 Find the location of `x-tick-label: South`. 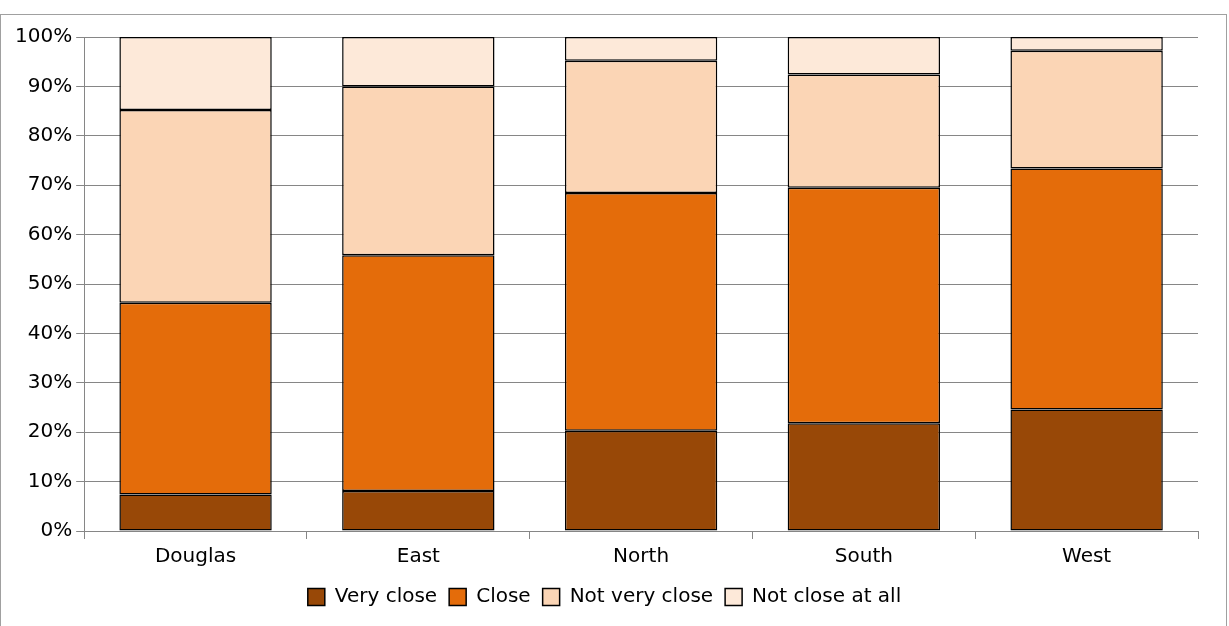

x-tick-label: South is located at coordinates (863, 555).